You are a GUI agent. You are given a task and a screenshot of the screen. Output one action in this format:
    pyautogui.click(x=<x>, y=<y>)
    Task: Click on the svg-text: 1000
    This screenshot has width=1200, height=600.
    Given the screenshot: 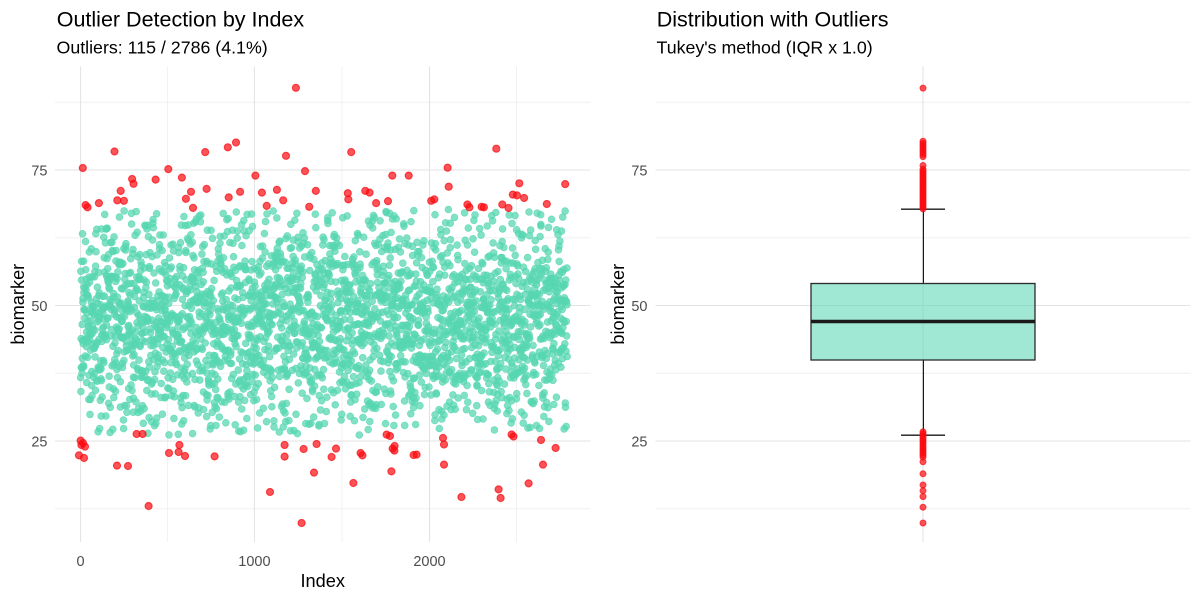 What is the action you would take?
    pyautogui.click(x=254, y=562)
    